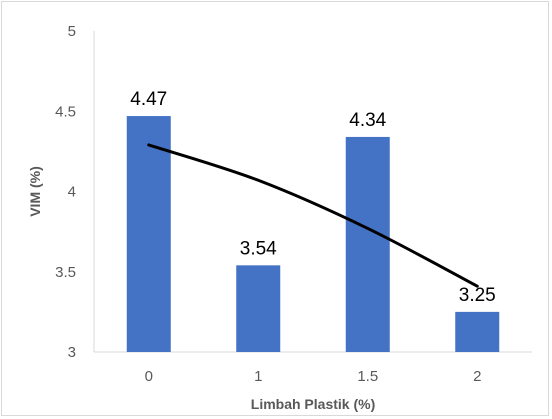 The width and height of the screenshot is (552, 419). I want to click on y-tick-label: 4, so click(72, 192).